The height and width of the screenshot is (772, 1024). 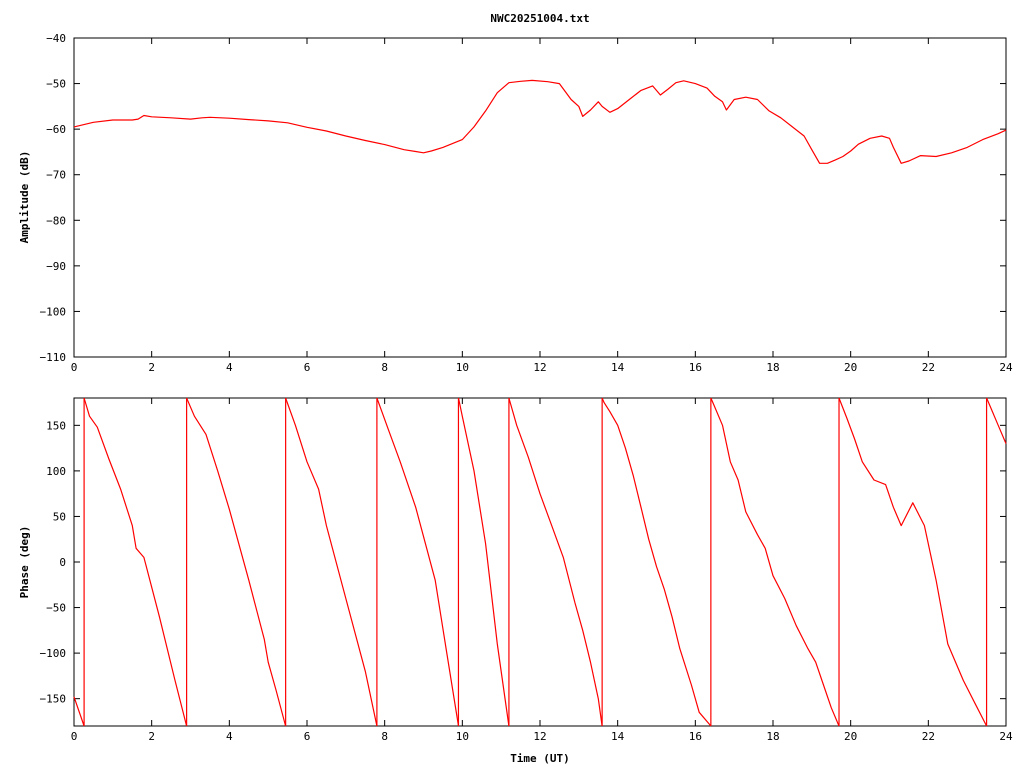 I want to click on phase-y-tick-label: −50, so click(x=56, y=608).